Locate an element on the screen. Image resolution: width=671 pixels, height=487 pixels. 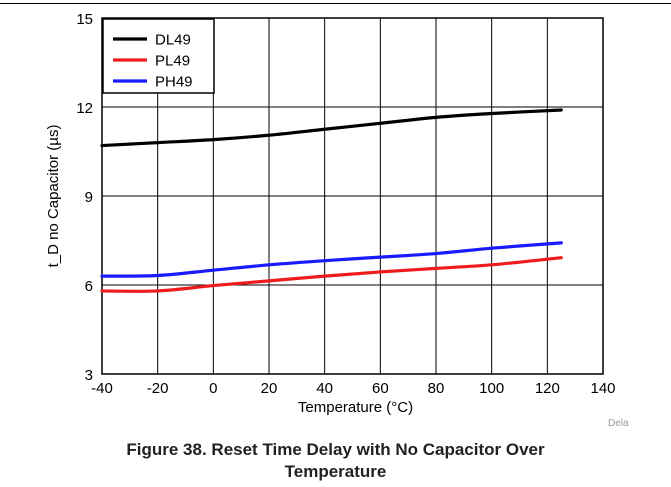
series-line-ph49 is located at coordinates (331, 259).